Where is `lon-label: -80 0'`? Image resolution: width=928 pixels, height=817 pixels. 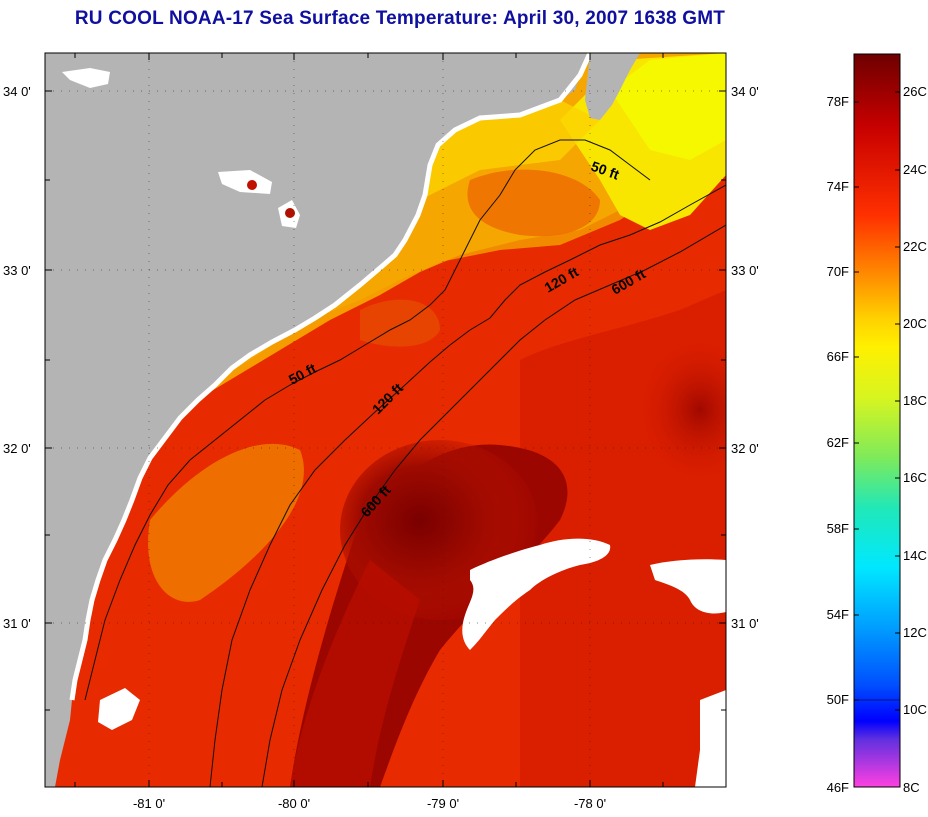
lon-label: -80 0' is located at coordinates (294, 803).